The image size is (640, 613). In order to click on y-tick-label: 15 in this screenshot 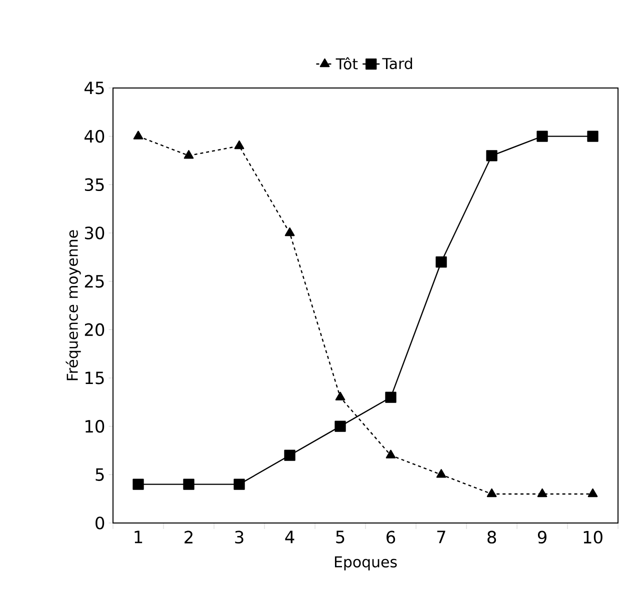, I will do `click(95, 378)`.